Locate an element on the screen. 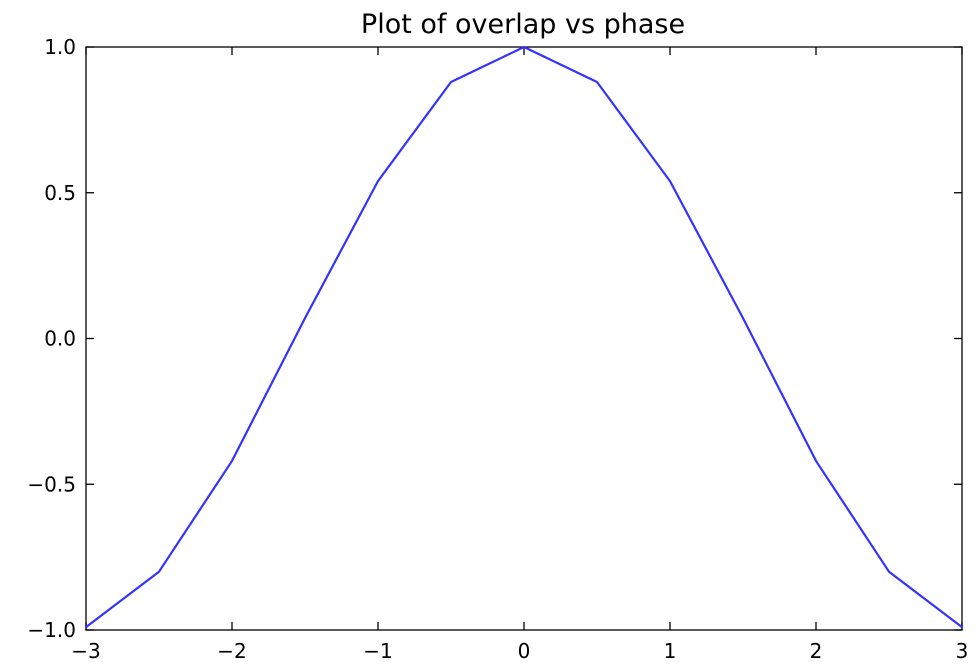 The width and height of the screenshot is (979, 669). x-tick-label: 1 is located at coordinates (670, 651).